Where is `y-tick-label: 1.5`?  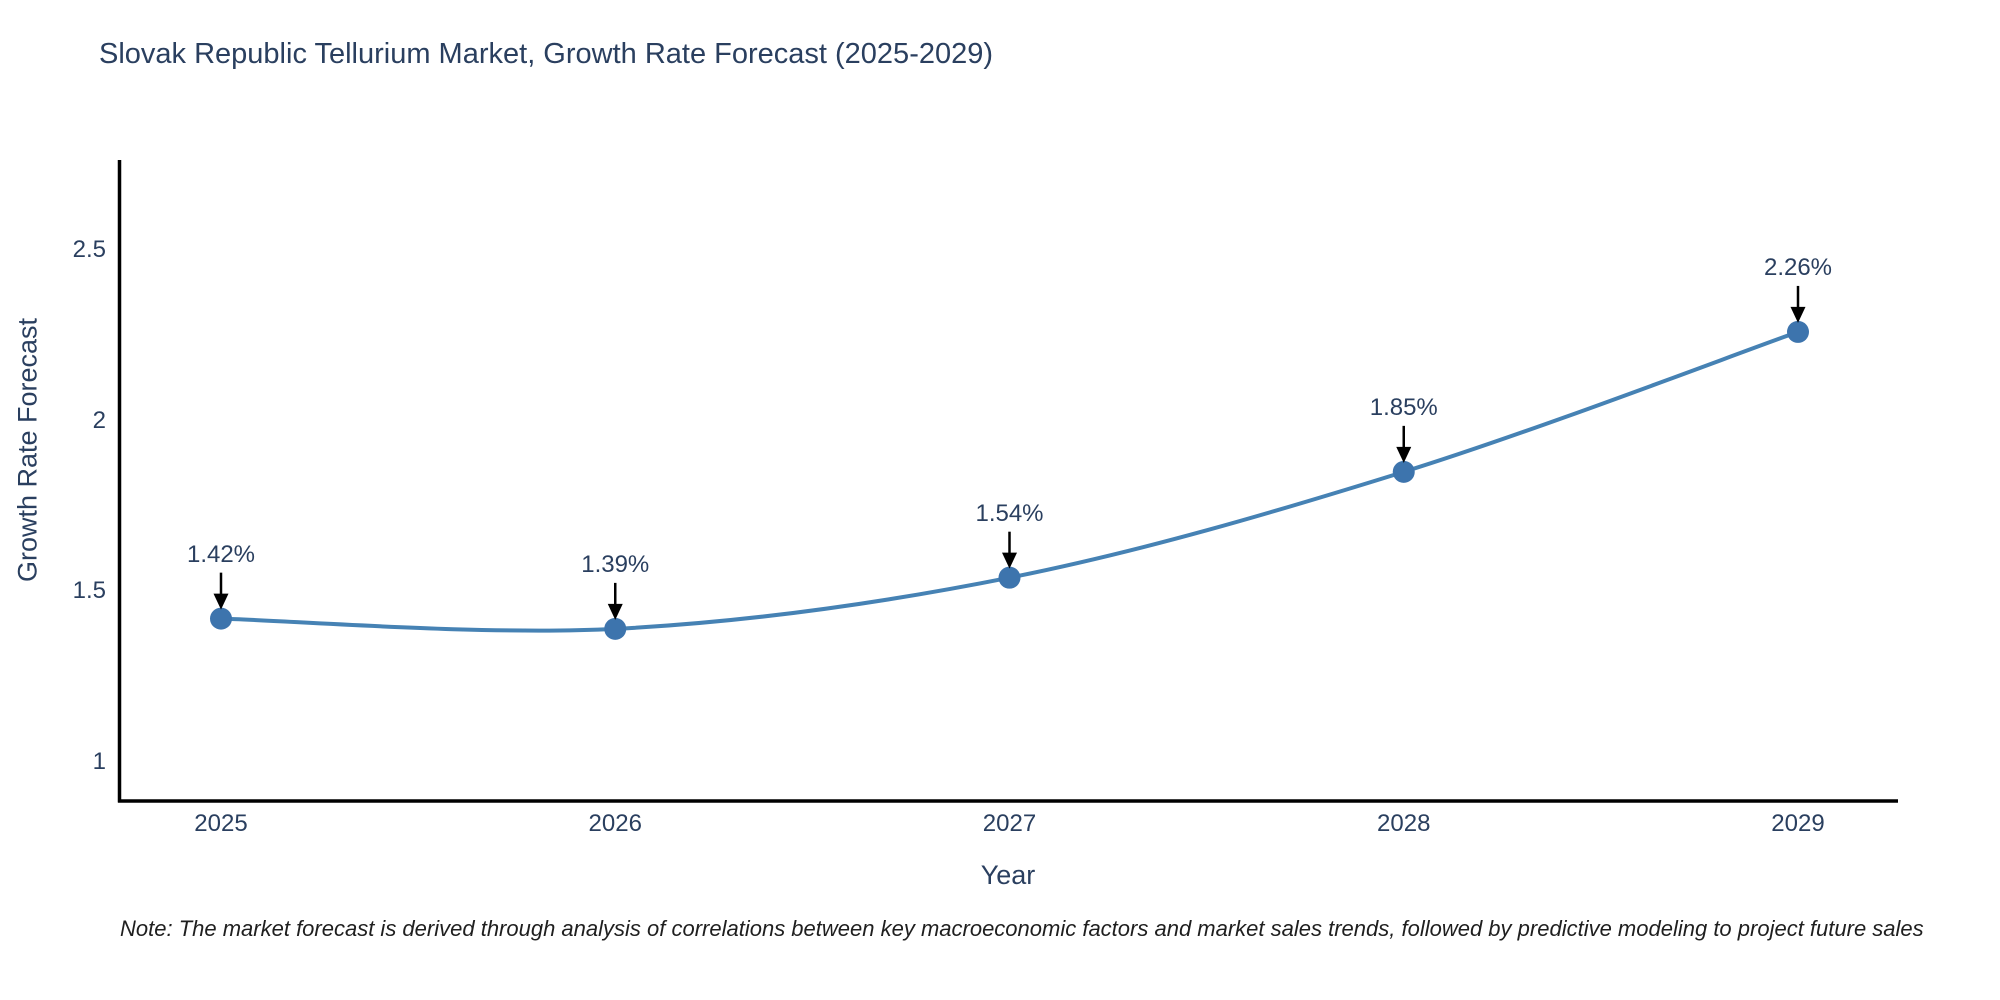
y-tick-label: 1.5 is located at coordinates (89, 591).